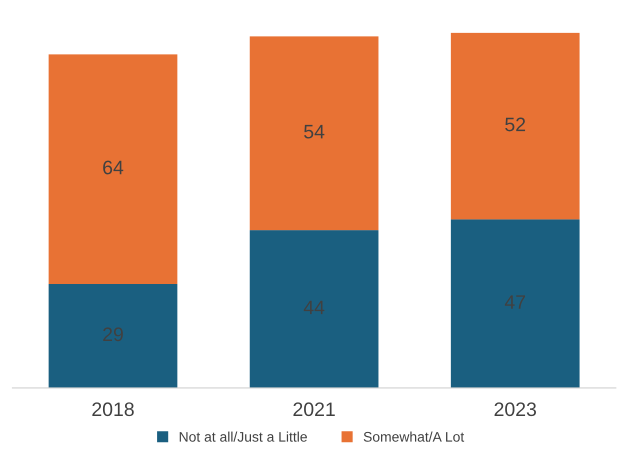 The image size is (622, 457). What do you see at coordinates (414, 437) in the screenshot?
I see `legend-label: Somewhat/A Lot` at bounding box center [414, 437].